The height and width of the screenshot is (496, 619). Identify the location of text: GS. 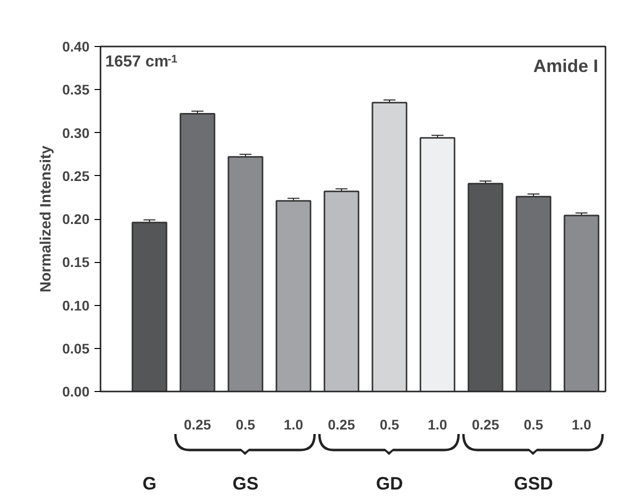
(245, 484).